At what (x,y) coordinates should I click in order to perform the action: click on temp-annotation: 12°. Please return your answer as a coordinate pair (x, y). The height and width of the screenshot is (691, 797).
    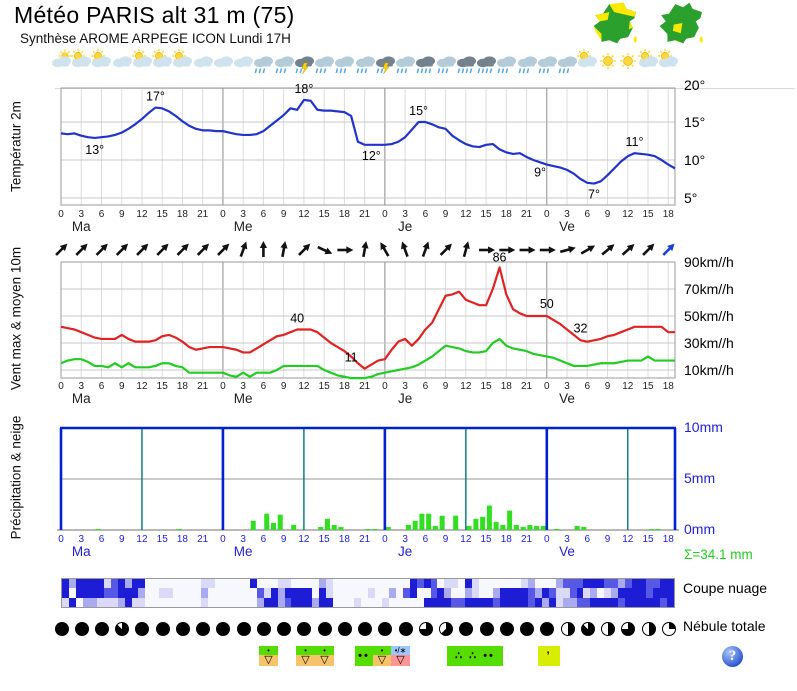
    Looking at the image, I should click on (371, 156).